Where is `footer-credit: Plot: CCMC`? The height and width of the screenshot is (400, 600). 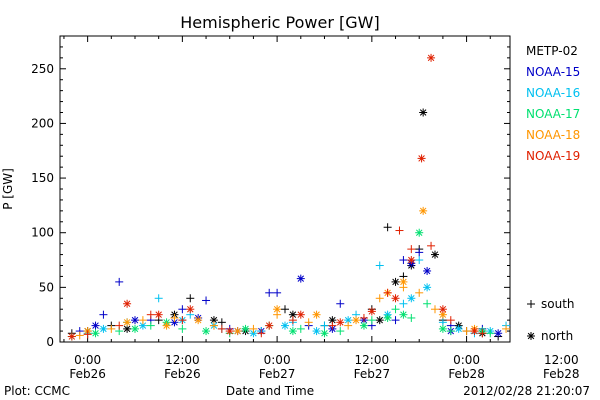
footer-credit: Plot: CCMC is located at coordinates (37, 391).